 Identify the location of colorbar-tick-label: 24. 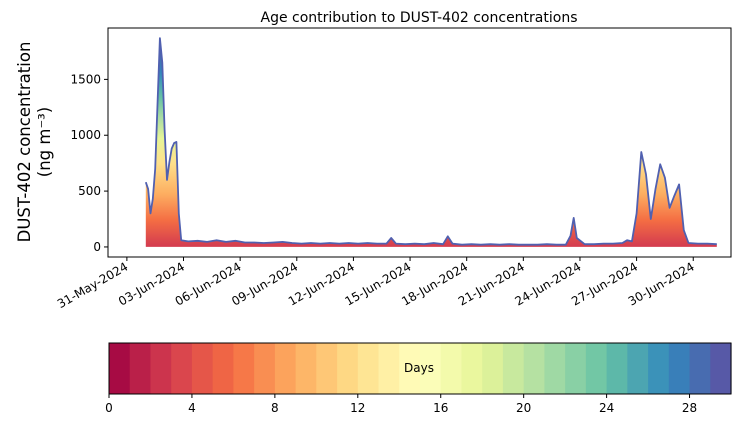
(606, 408).